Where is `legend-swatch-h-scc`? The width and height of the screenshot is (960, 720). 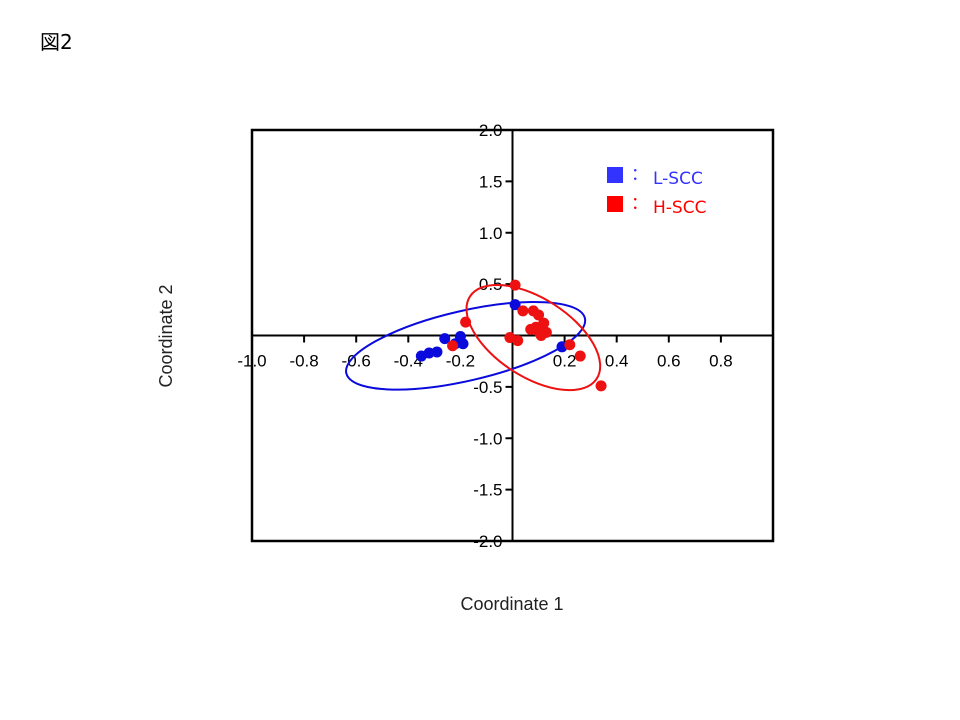 legend-swatch-h-scc is located at coordinates (615, 204).